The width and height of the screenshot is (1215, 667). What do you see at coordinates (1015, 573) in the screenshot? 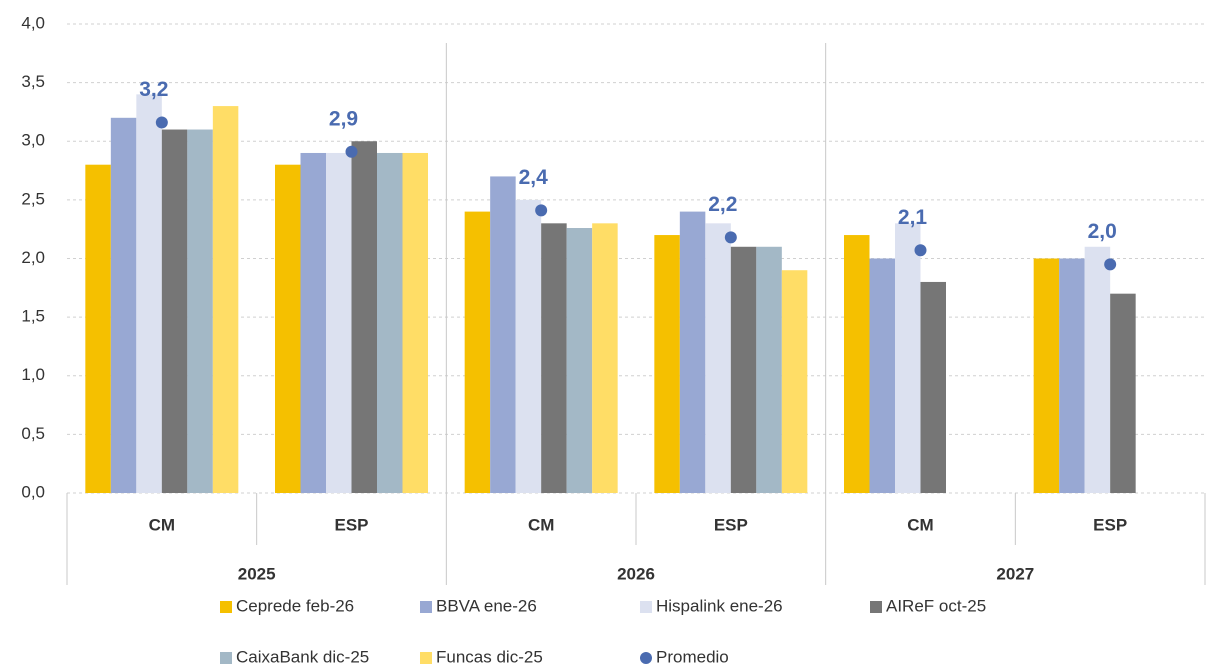
I see `x-group-label: 2027` at bounding box center [1015, 573].